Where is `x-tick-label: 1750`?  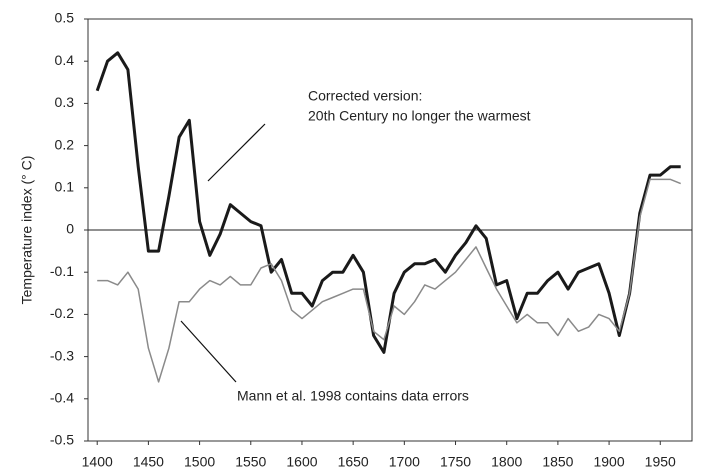 x-tick-label: 1750 is located at coordinates (455, 460).